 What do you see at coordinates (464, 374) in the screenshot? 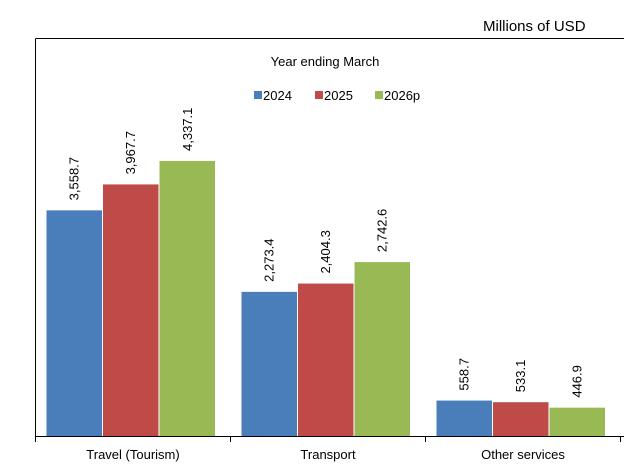
I see `data-label: 558.7` at bounding box center [464, 374].